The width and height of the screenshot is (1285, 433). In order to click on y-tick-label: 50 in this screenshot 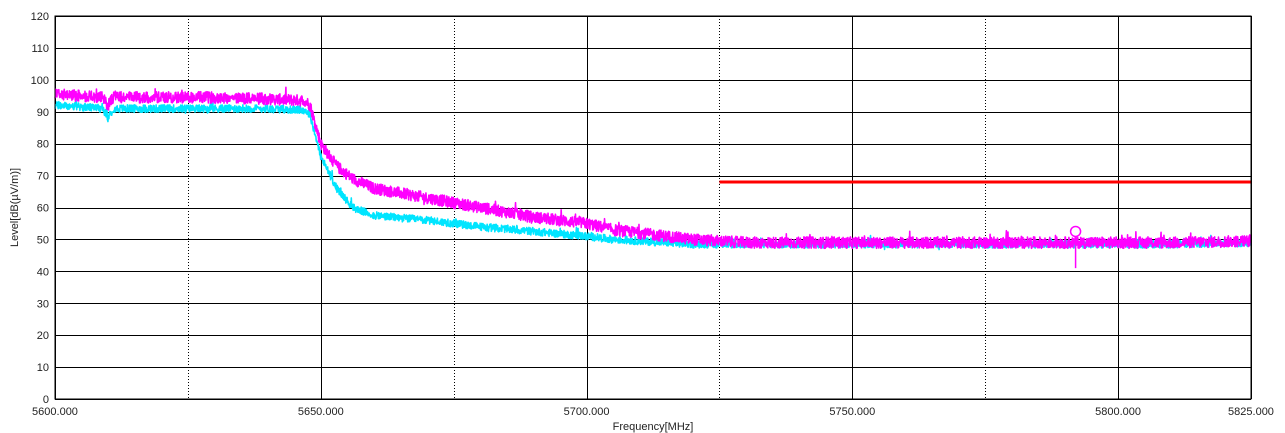, I will do `click(43, 240)`.